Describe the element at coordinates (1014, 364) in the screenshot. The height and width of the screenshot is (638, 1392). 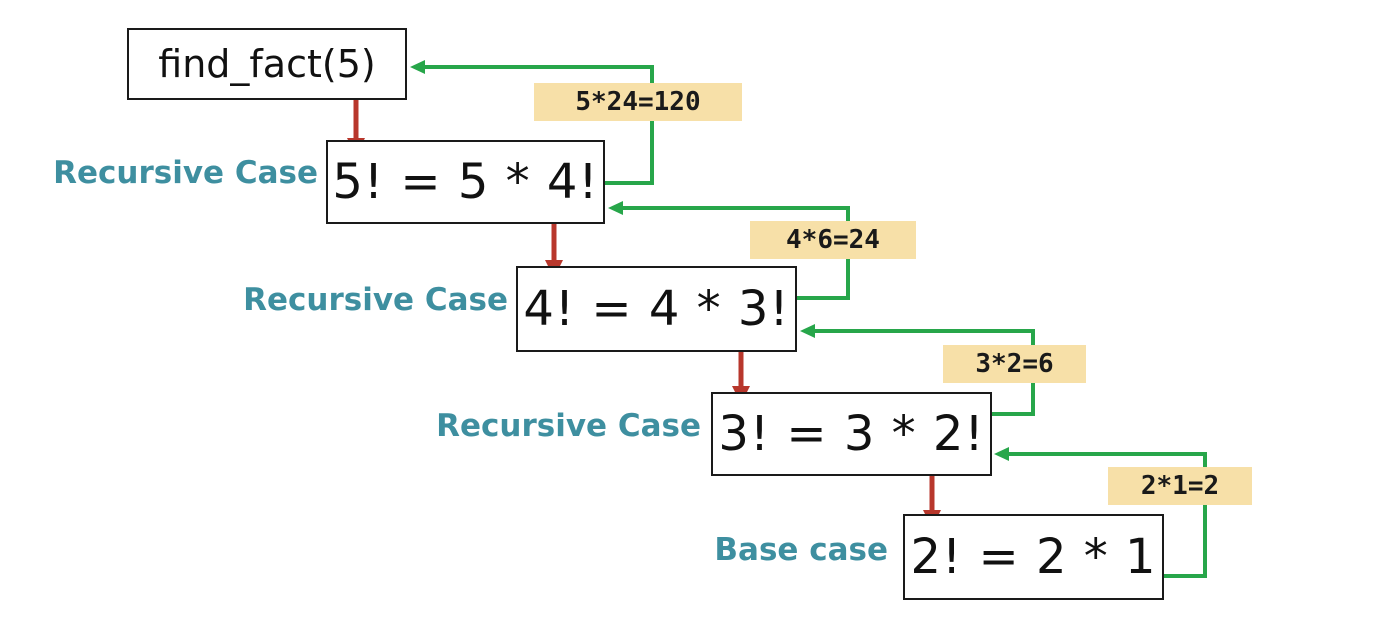
I see `return-value-label-3: 3*2=6` at that location.